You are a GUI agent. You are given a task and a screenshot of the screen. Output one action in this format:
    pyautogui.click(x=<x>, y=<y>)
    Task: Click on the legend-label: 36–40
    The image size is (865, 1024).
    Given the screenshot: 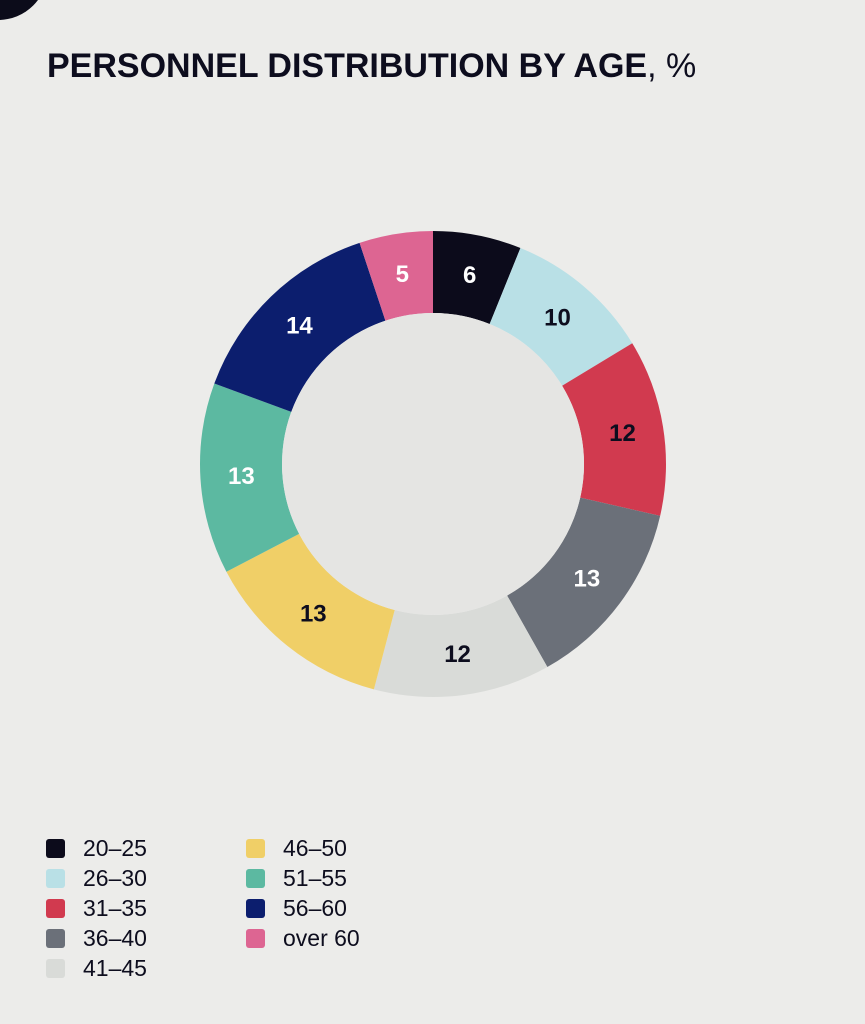 What is the action you would take?
    pyautogui.click(x=115, y=937)
    